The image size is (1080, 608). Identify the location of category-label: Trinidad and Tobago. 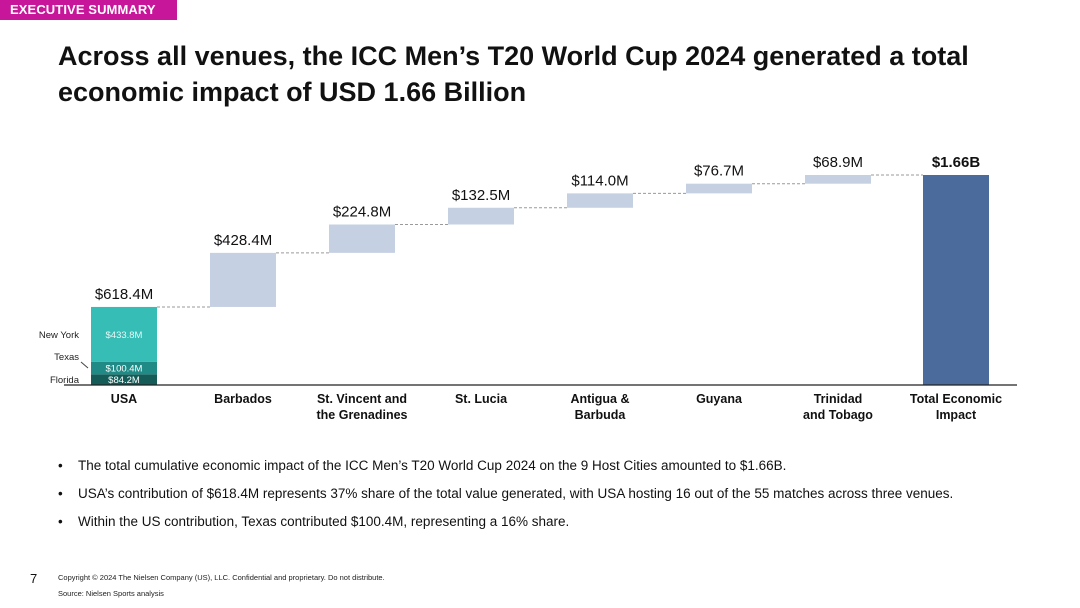
(838, 407).